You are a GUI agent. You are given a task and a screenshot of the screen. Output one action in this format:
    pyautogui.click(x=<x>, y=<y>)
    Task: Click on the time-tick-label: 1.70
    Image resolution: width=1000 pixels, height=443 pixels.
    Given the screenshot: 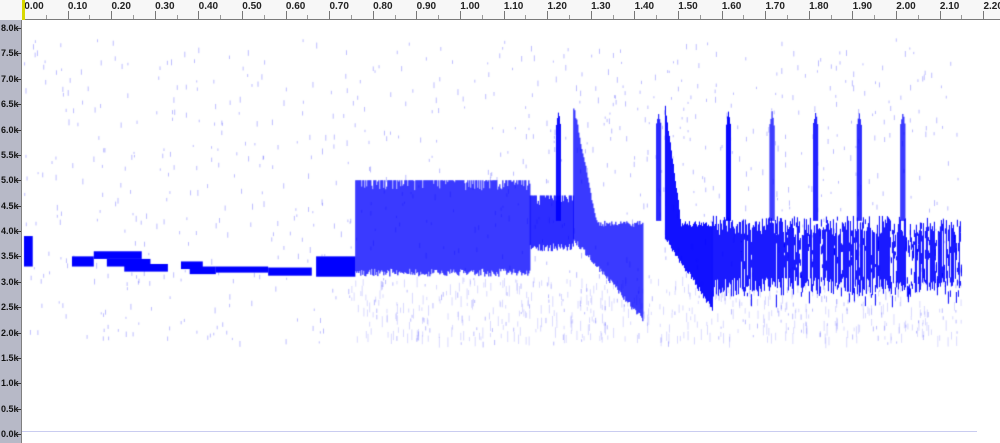 What is the action you would take?
    pyautogui.click(x=775, y=6)
    